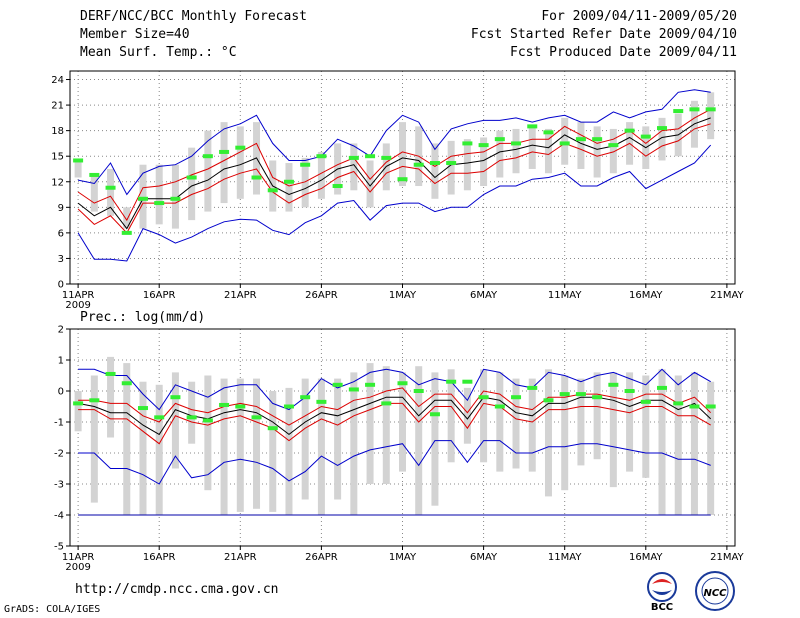  I want to click on temp-xtick-label: 21APR, so click(240, 295).